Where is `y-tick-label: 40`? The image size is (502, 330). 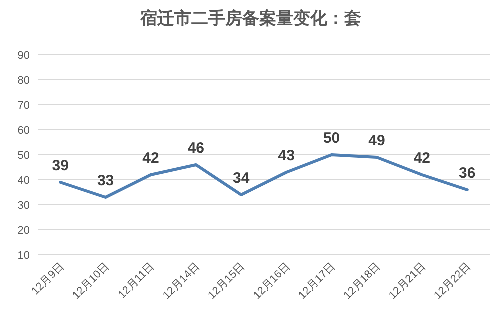
y-tick-label: 40 is located at coordinates (24, 181).